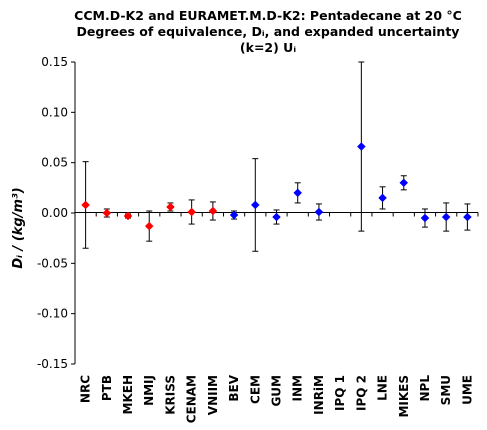  I want to click on category-label: GUM, so click(277, 391).